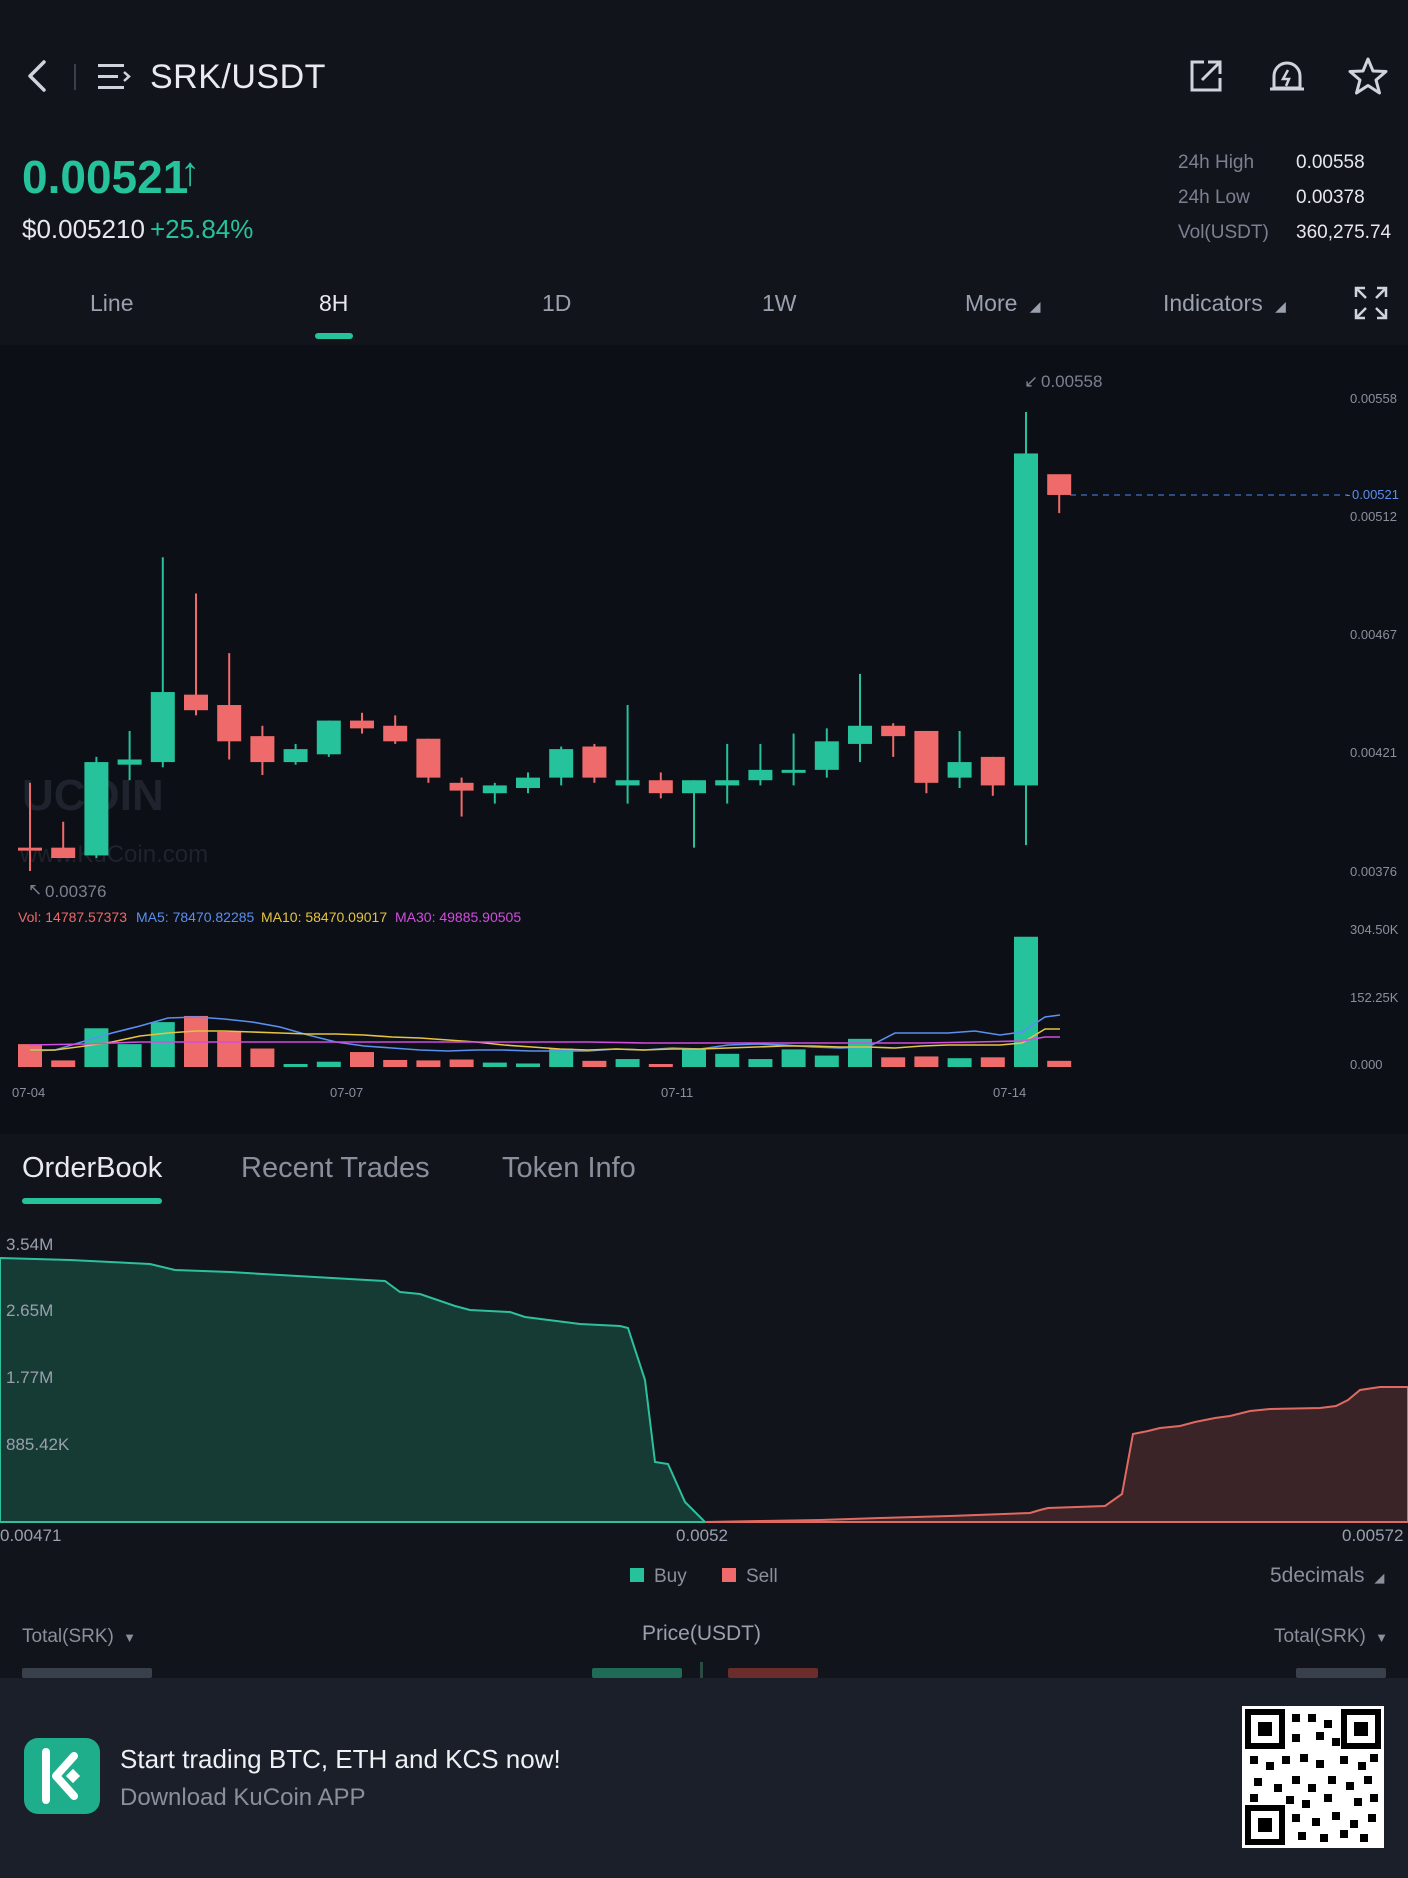 The width and height of the screenshot is (1408, 1878). What do you see at coordinates (202, 229) in the screenshot?
I see `price-change: +25.84%` at bounding box center [202, 229].